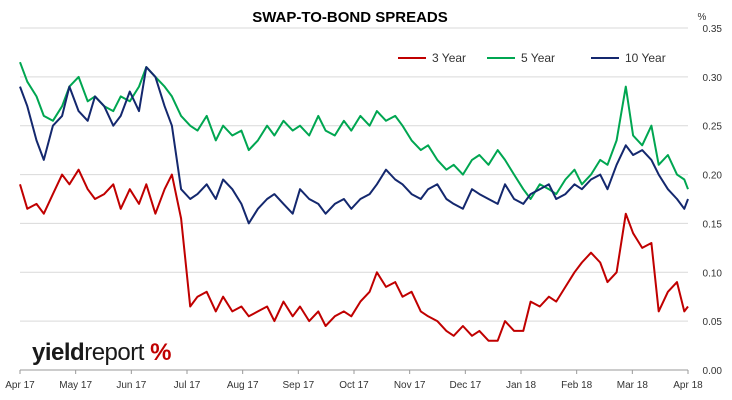 The height and width of the screenshot is (400, 732). What do you see at coordinates (713, 371) in the screenshot?
I see `y-tick-label: 0.00` at bounding box center [713, 371].